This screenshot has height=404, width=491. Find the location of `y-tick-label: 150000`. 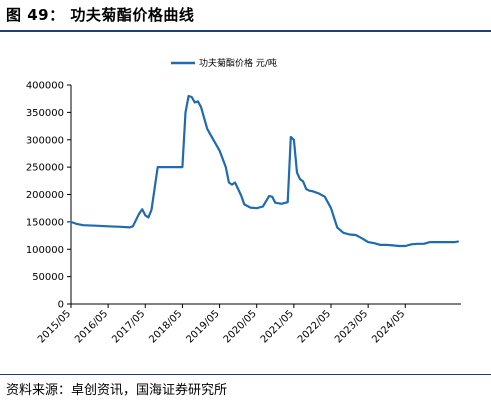

y-tick-label: 150000 is located at coordinates (45, 222).